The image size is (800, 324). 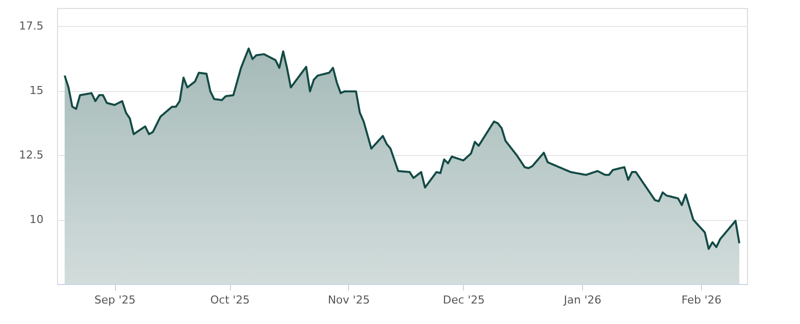 I want to click on x-tick-label: Oct '25, so click(x=230, y=300).